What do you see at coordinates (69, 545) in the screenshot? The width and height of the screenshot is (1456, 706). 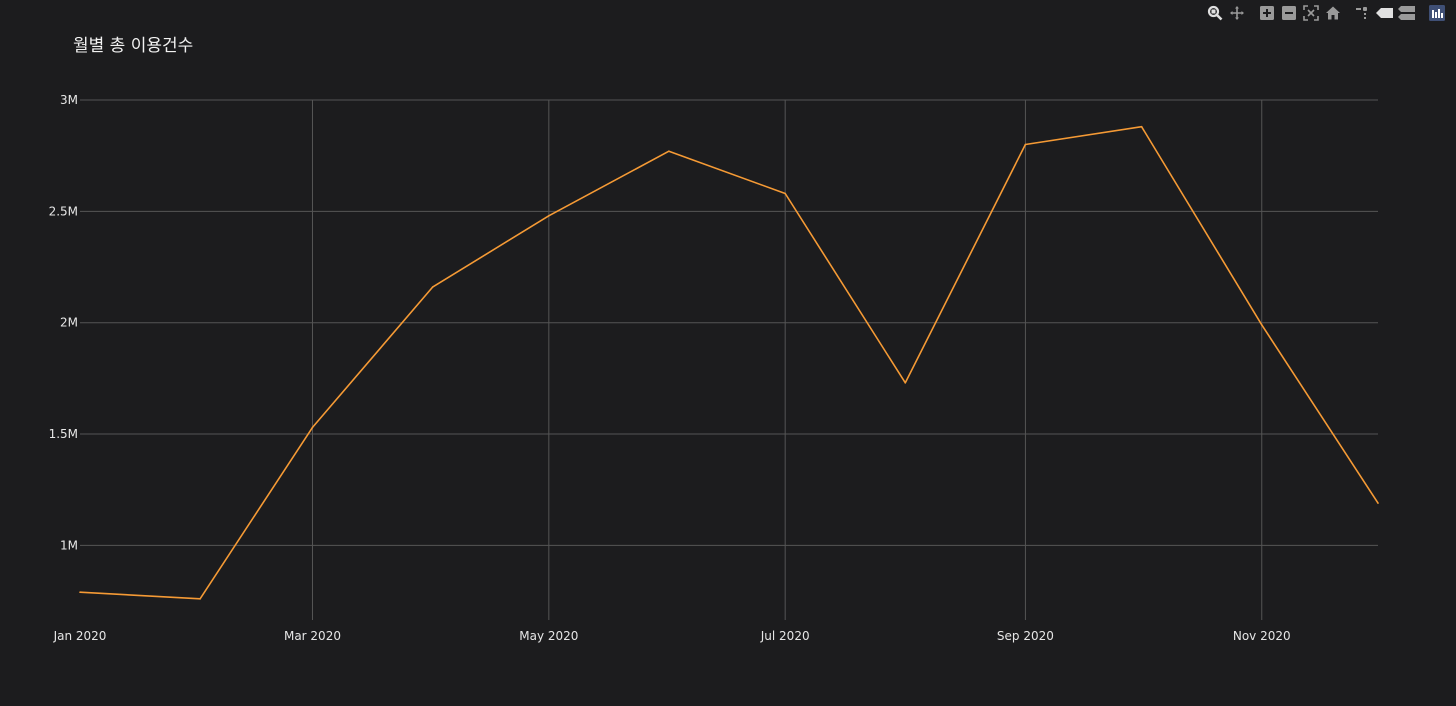 I see `y-tick-label: 1M` at bounding box center [69, 545].